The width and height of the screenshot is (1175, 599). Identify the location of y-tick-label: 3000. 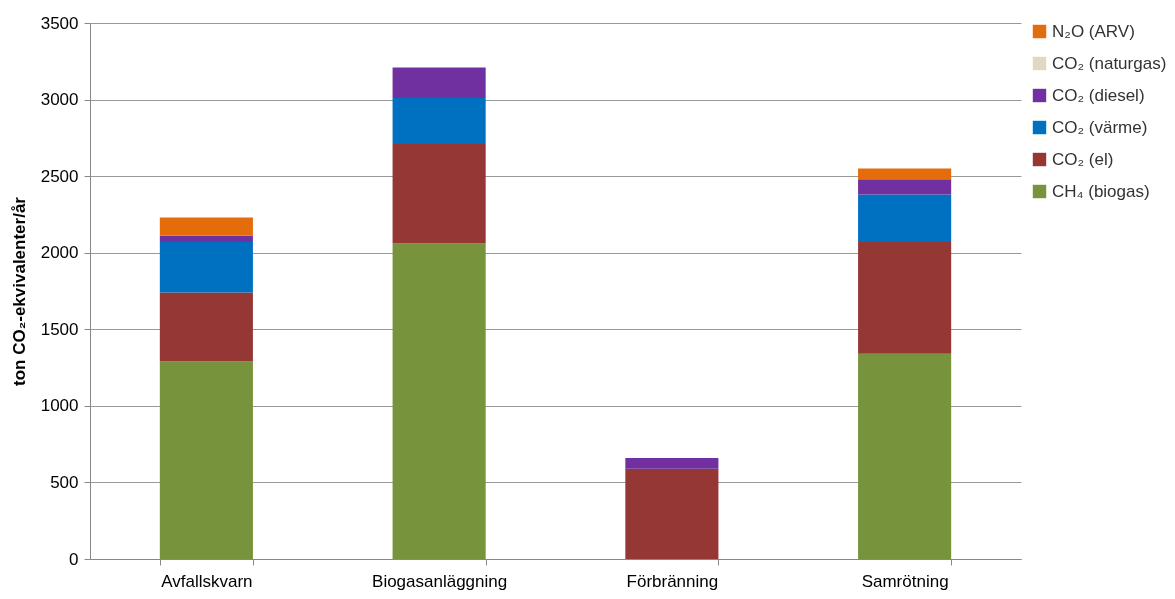
(59, 100).